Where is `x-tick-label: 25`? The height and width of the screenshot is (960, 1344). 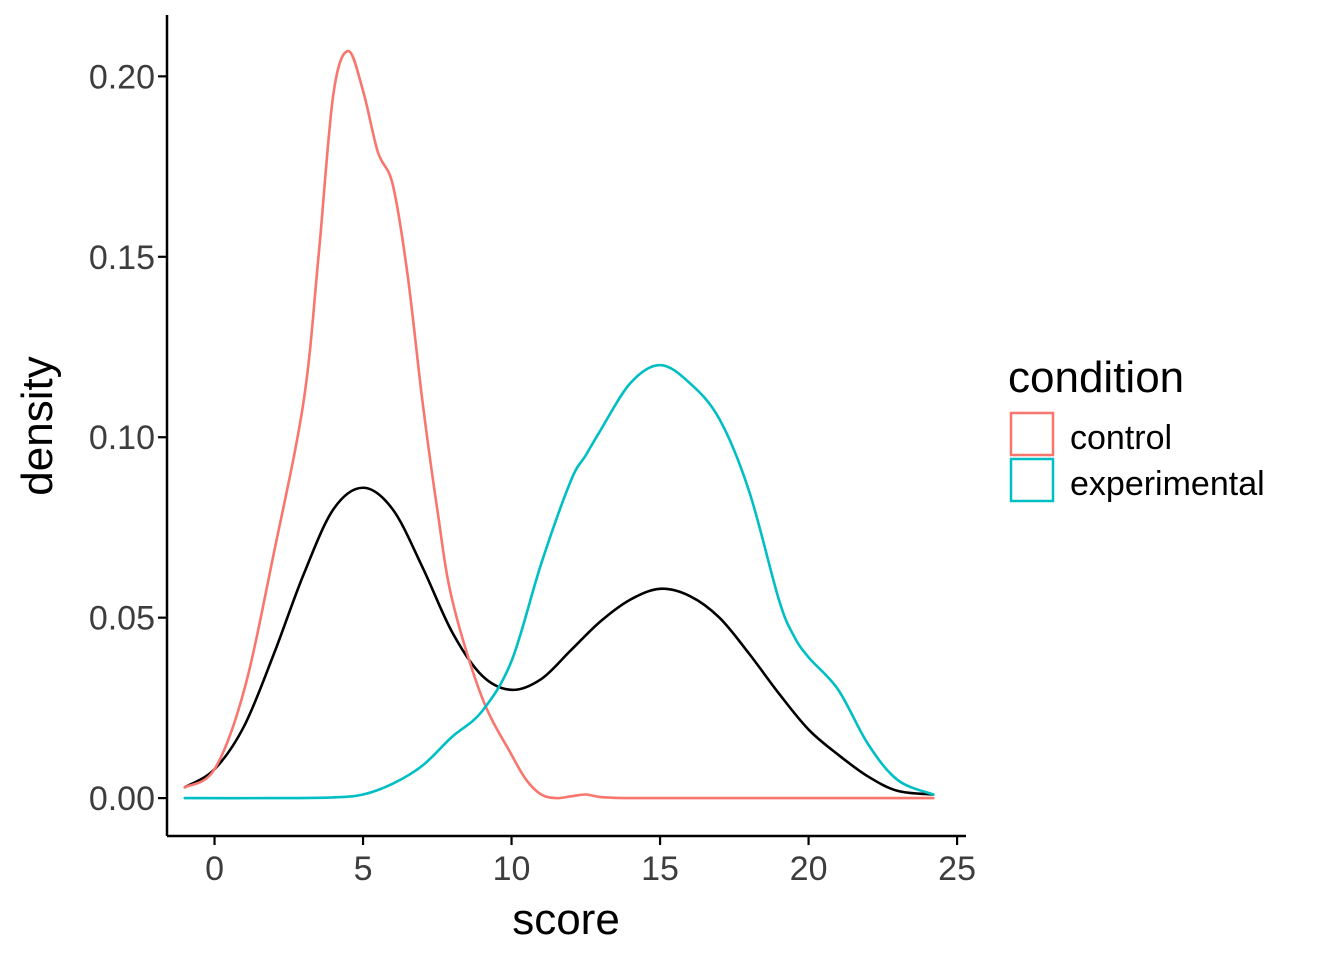
x-tick-label: 25 is located at coordinates (957, 869).